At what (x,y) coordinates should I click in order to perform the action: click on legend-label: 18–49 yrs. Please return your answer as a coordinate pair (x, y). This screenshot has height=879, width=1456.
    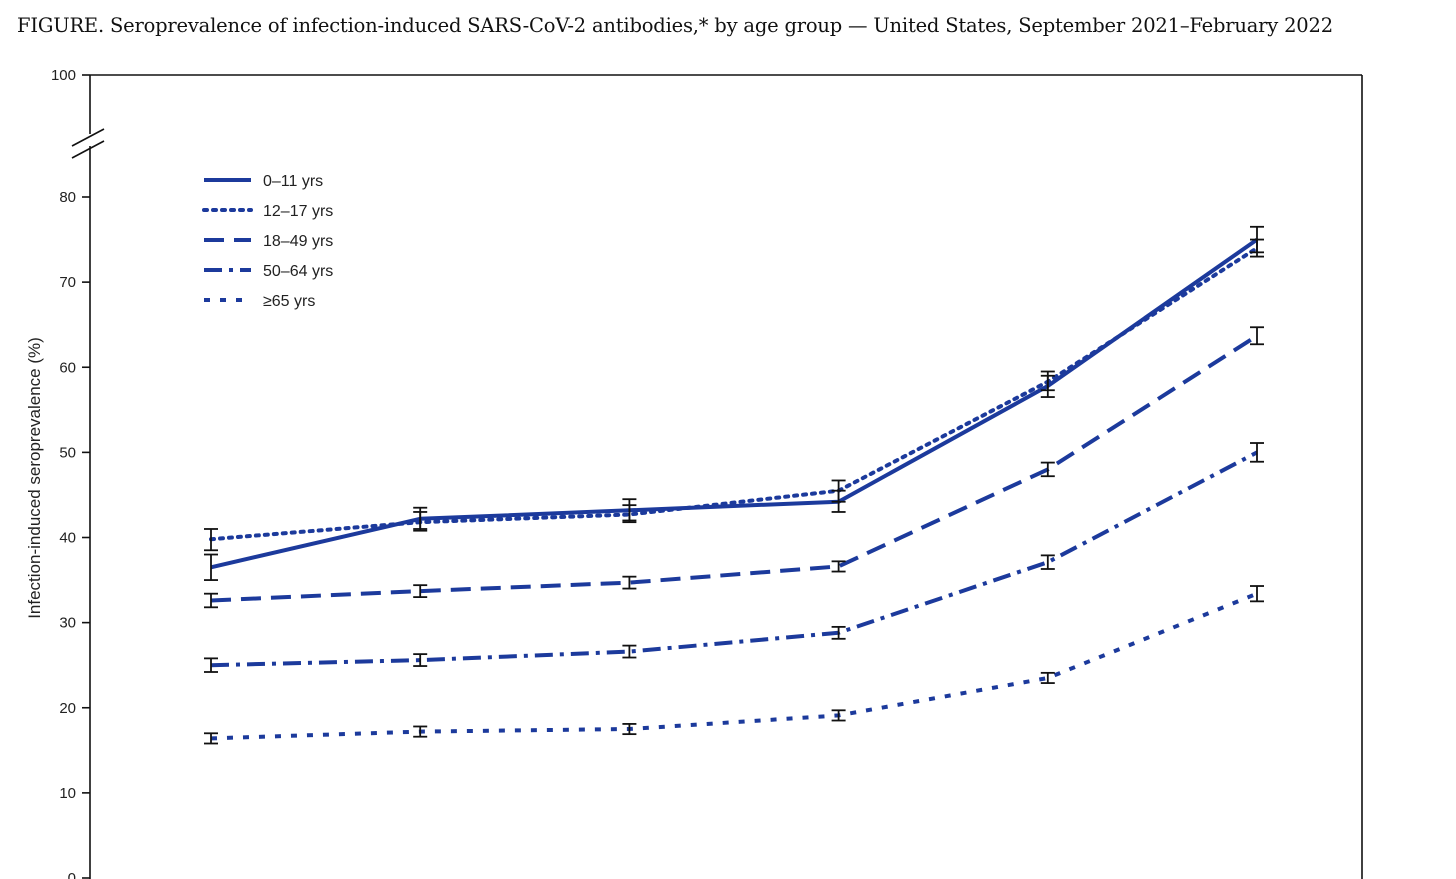
    Looking at the image, I should click on (298, 241).